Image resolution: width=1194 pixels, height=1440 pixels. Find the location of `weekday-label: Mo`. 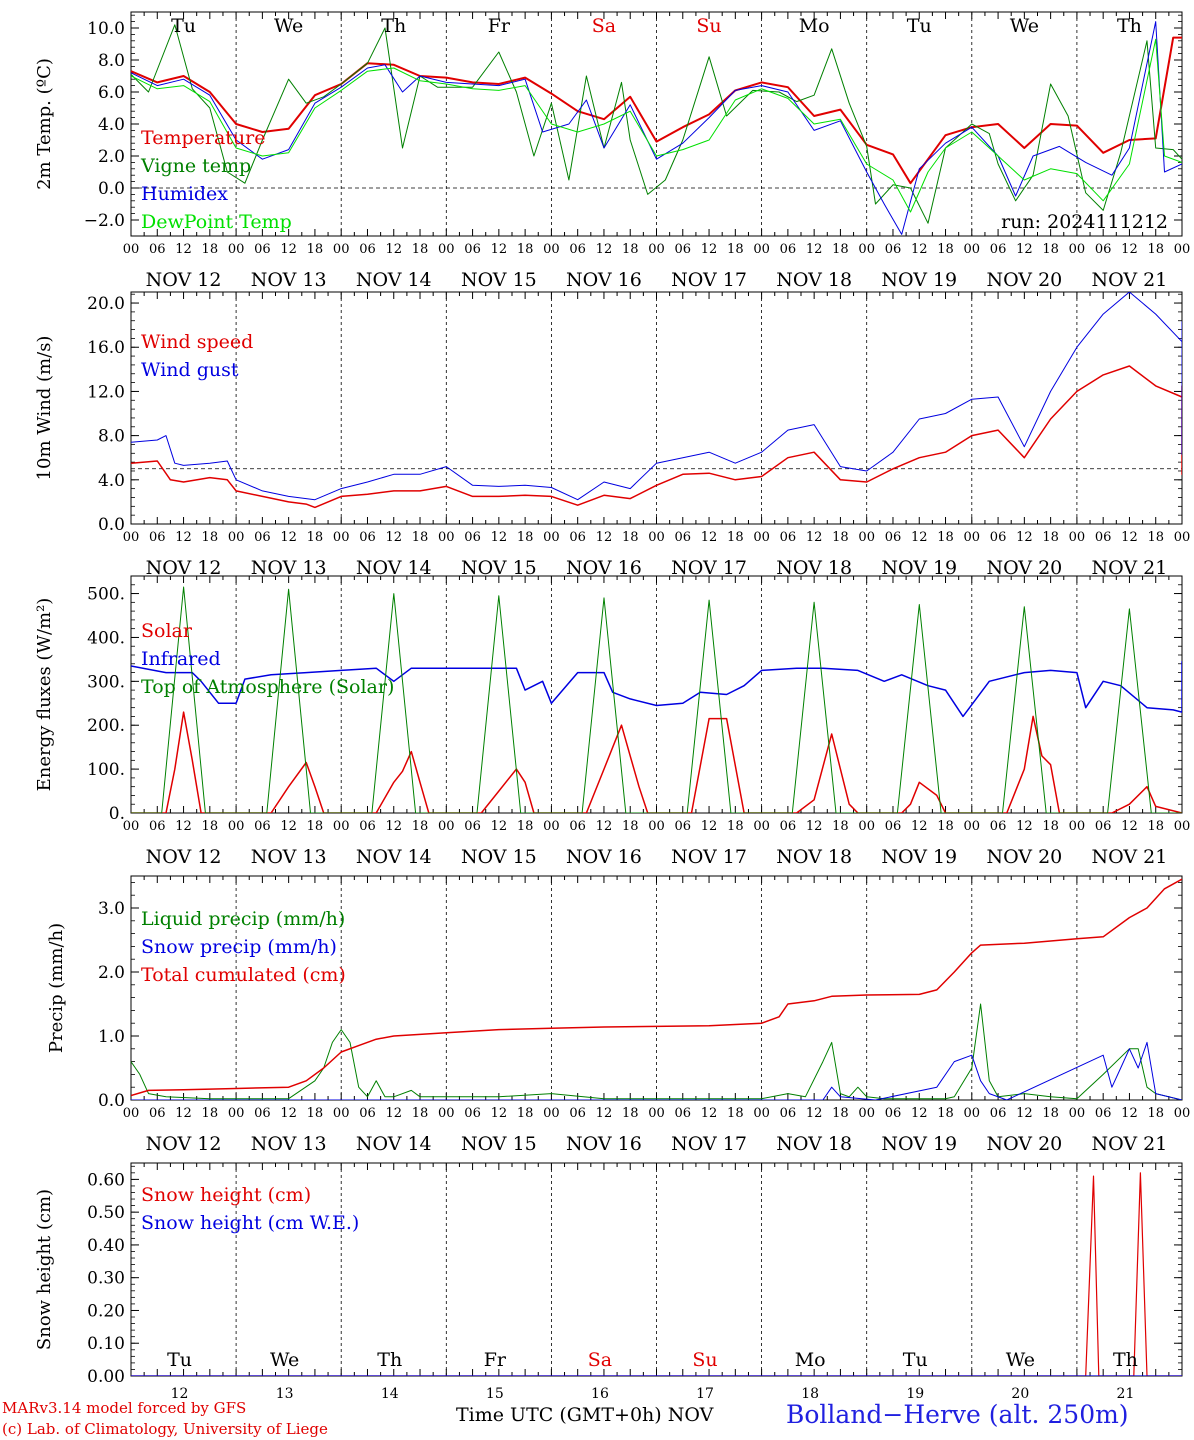

weekday-label: Mo is located at coordinates (814, 26).